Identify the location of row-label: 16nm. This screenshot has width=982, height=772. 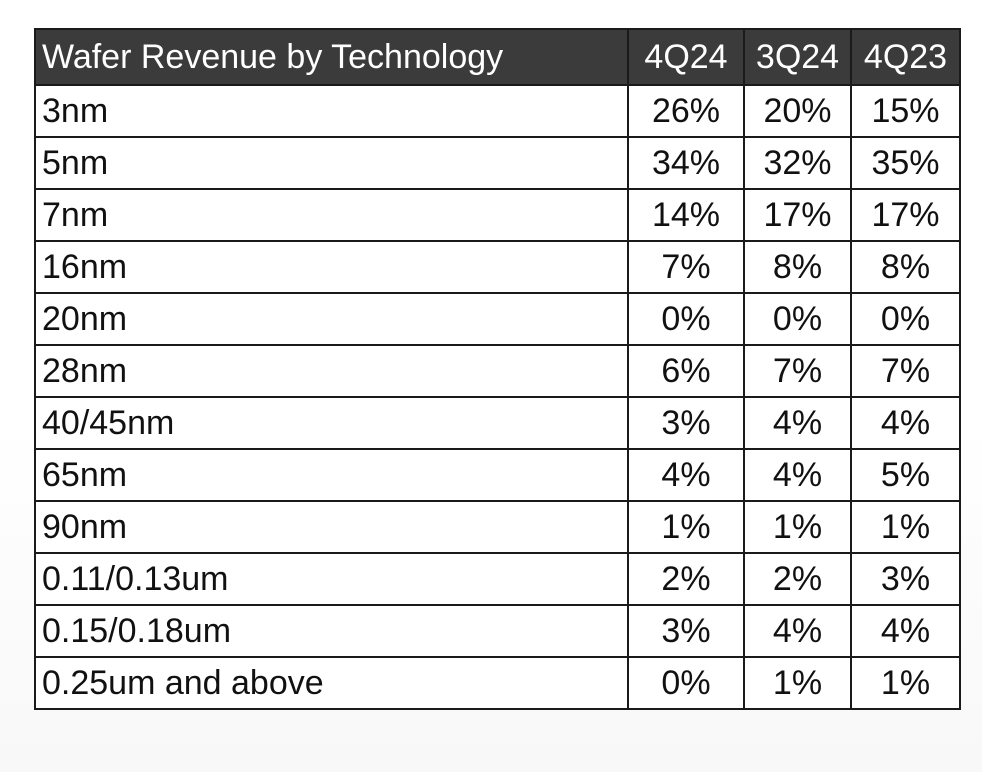
(331, 267).